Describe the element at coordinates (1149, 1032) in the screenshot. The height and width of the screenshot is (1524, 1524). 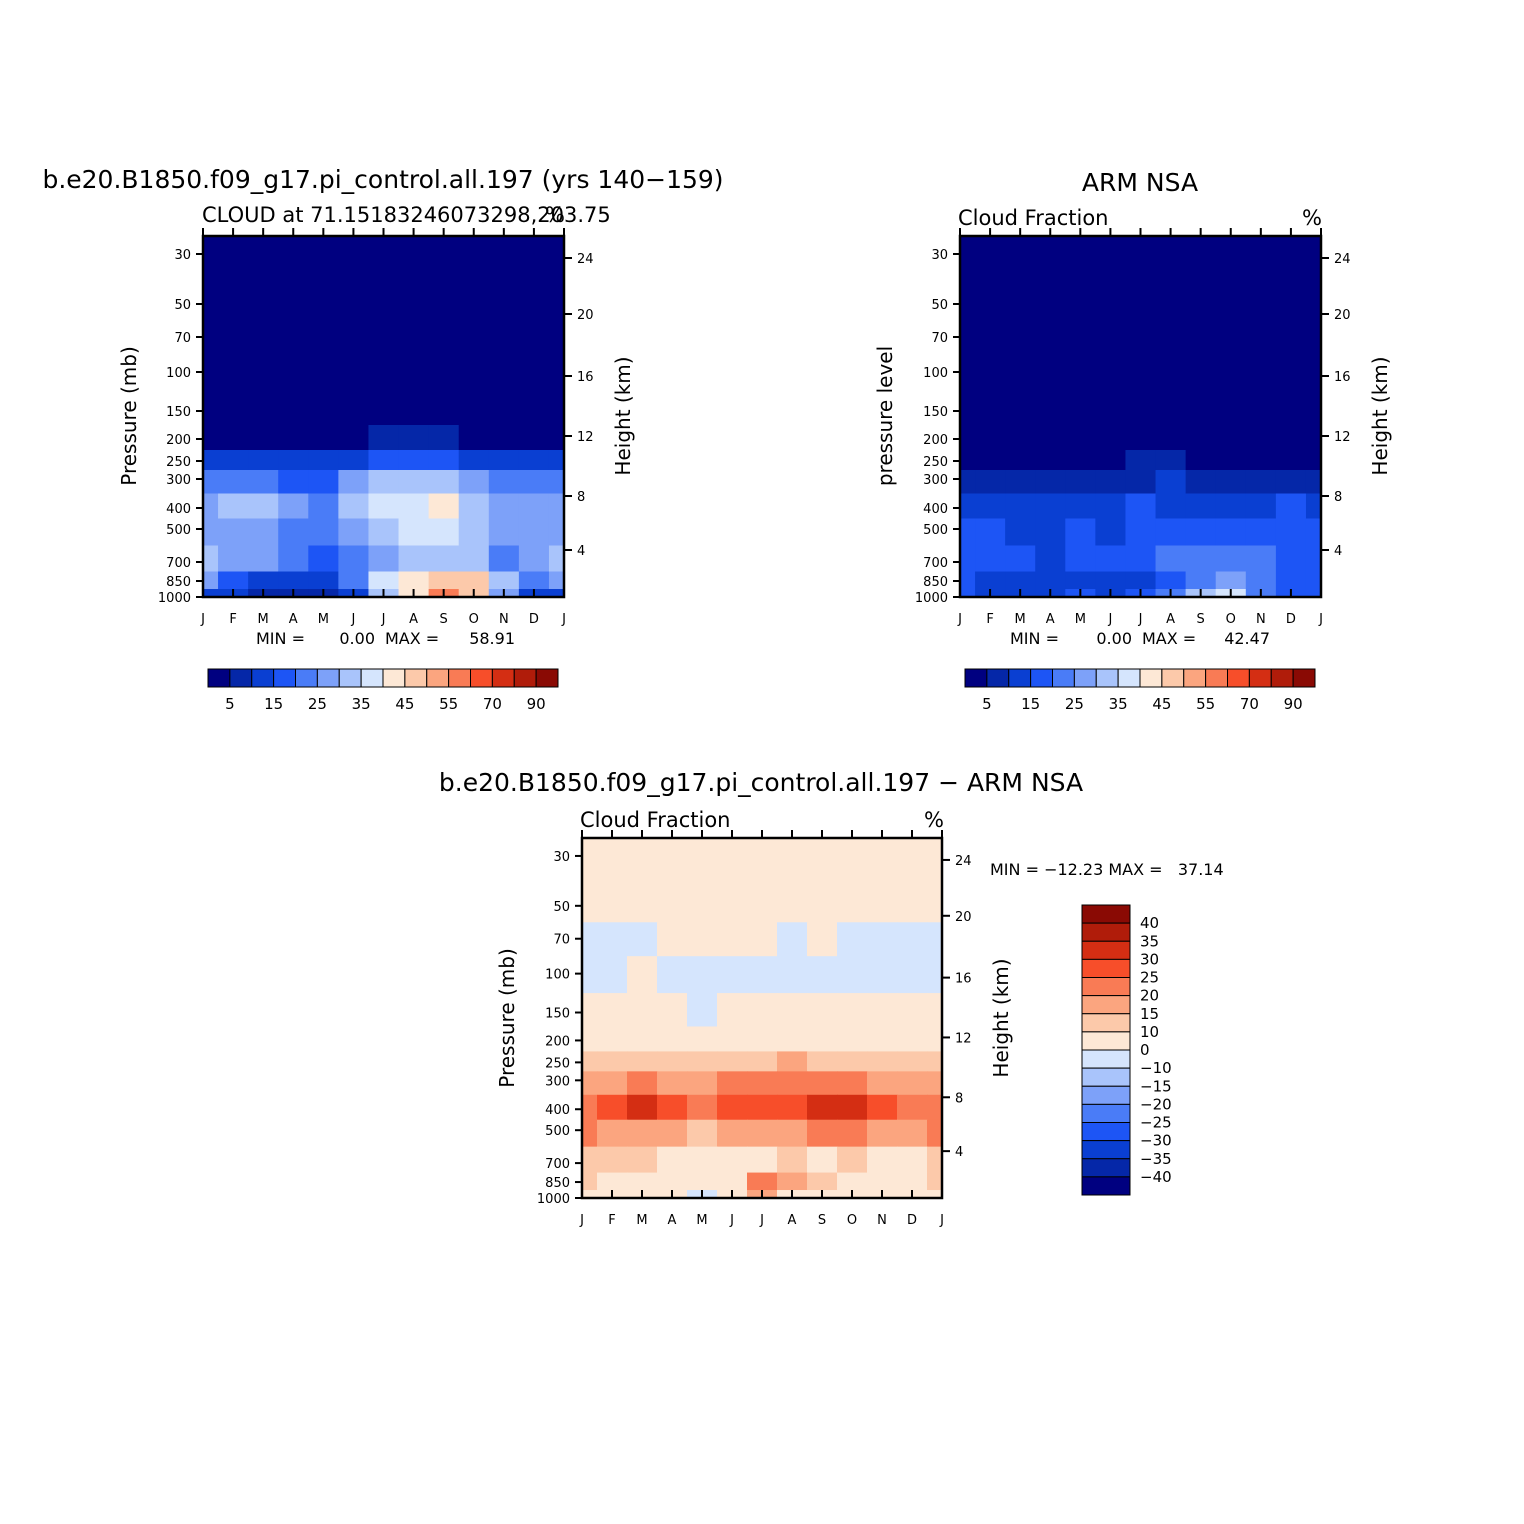
I see `colorbar-label: 10` at that location.